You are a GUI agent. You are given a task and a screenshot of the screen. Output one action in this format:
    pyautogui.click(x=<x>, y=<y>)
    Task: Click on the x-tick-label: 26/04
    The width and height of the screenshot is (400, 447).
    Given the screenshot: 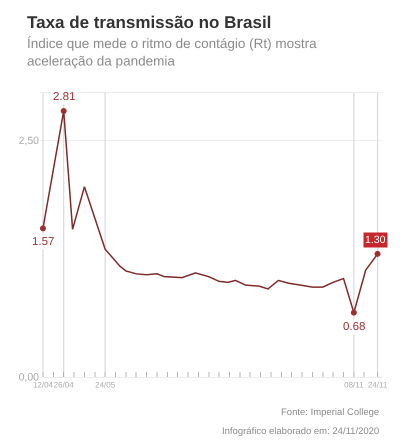 What is the action you would take?
    pyautogui.click(x=64, y=385)
    